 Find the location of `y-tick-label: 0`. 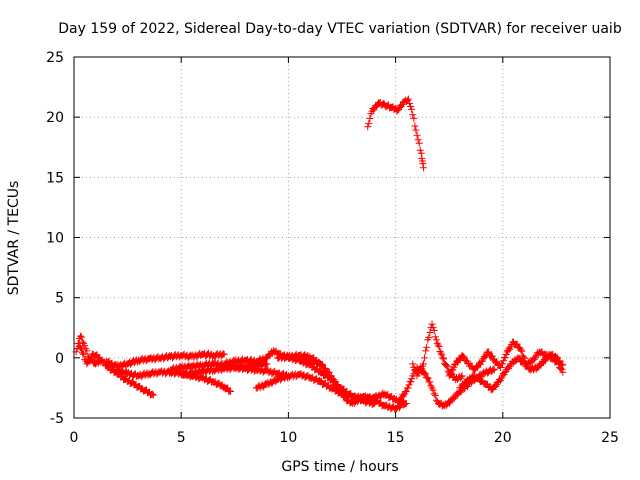

y-tick-label: 0 is located at coordinates (59, 359).